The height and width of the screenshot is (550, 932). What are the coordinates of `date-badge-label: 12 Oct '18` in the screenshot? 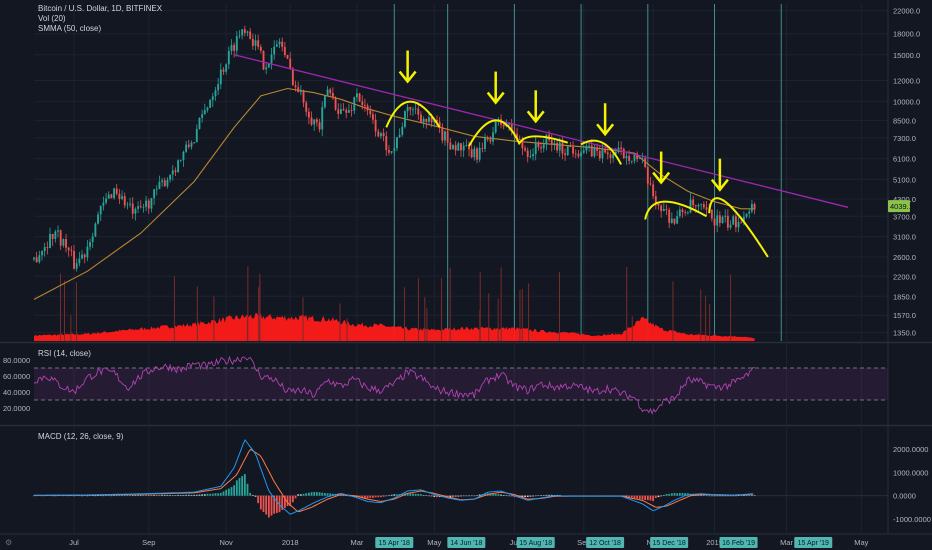 It's located at (605, 543).